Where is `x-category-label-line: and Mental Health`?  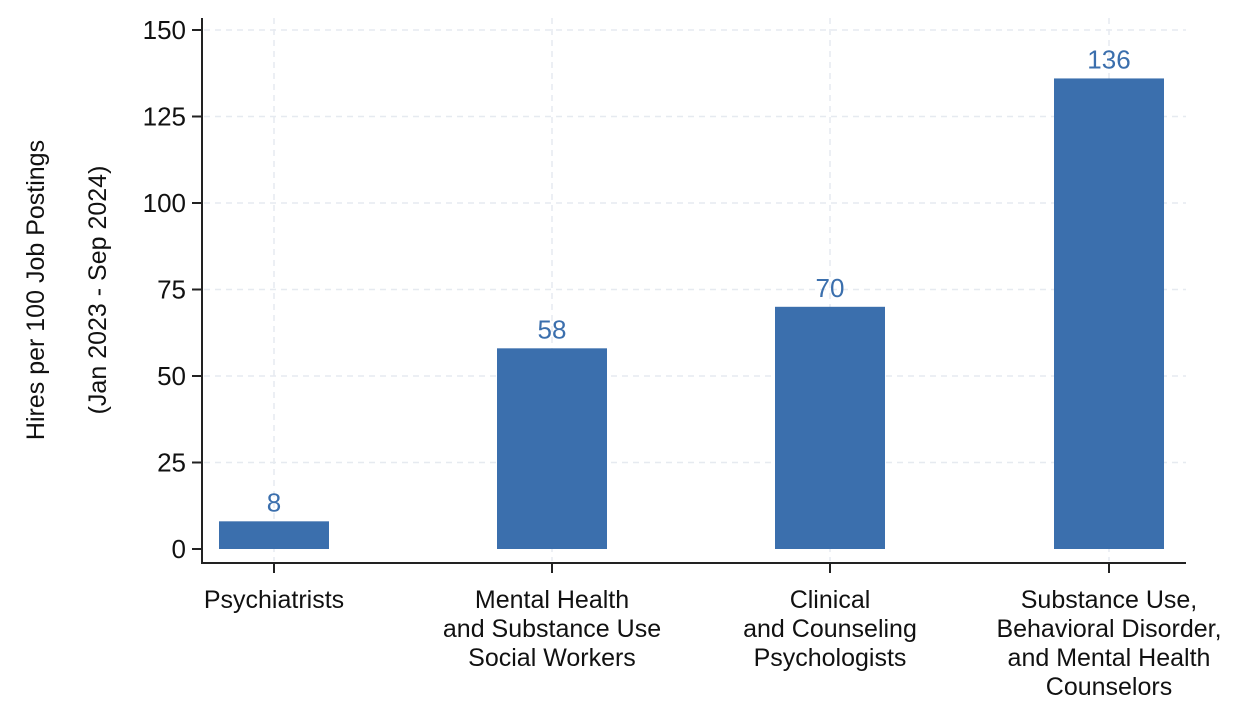 x-category-label-line: and Mental Health is located at coordinates (1109, 658).